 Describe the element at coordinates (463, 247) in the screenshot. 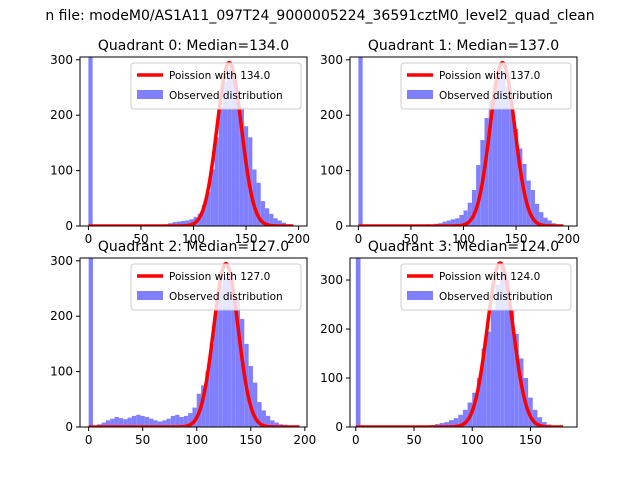

I see `chart-title: Quadrant 3: Median=124.0` at that location.